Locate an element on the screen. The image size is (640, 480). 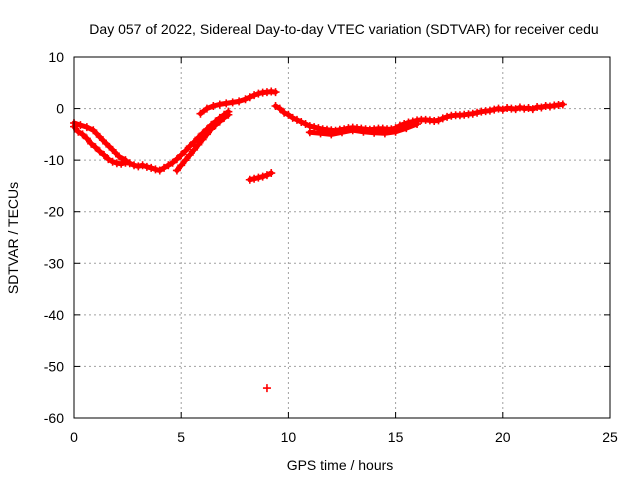
x-tick-label: 25 is located at coordinates (610, 437).